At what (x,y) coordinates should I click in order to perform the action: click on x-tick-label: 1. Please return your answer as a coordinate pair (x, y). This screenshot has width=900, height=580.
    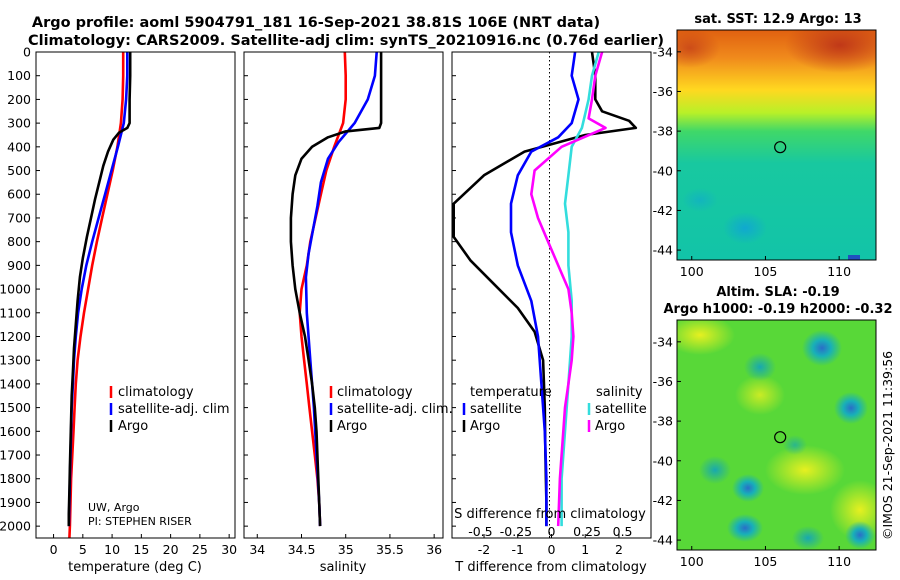
    Looking at the image, I should click on (585, 549).